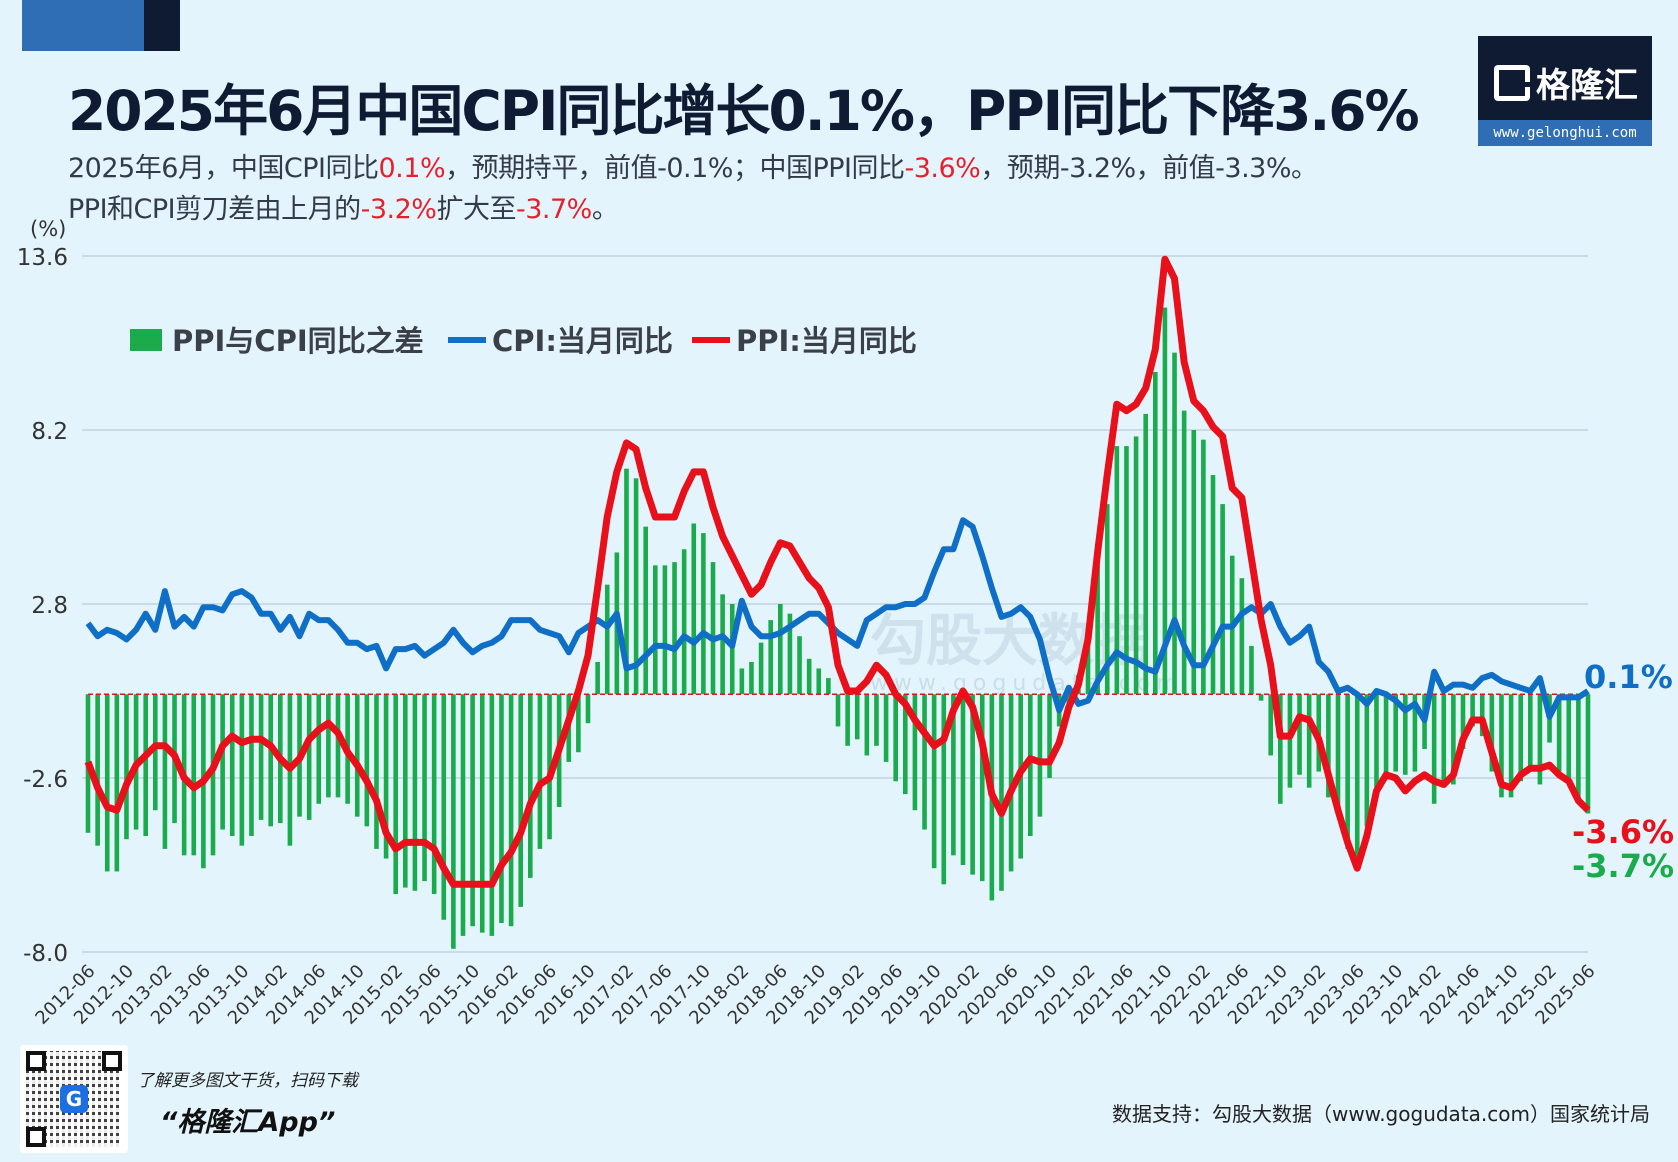 The width and height of the screenshot is (1678, 1162). Describe the element at coordinates (398, 209) in the screenshot. I see `highlight-value: -3.2%` at that location.